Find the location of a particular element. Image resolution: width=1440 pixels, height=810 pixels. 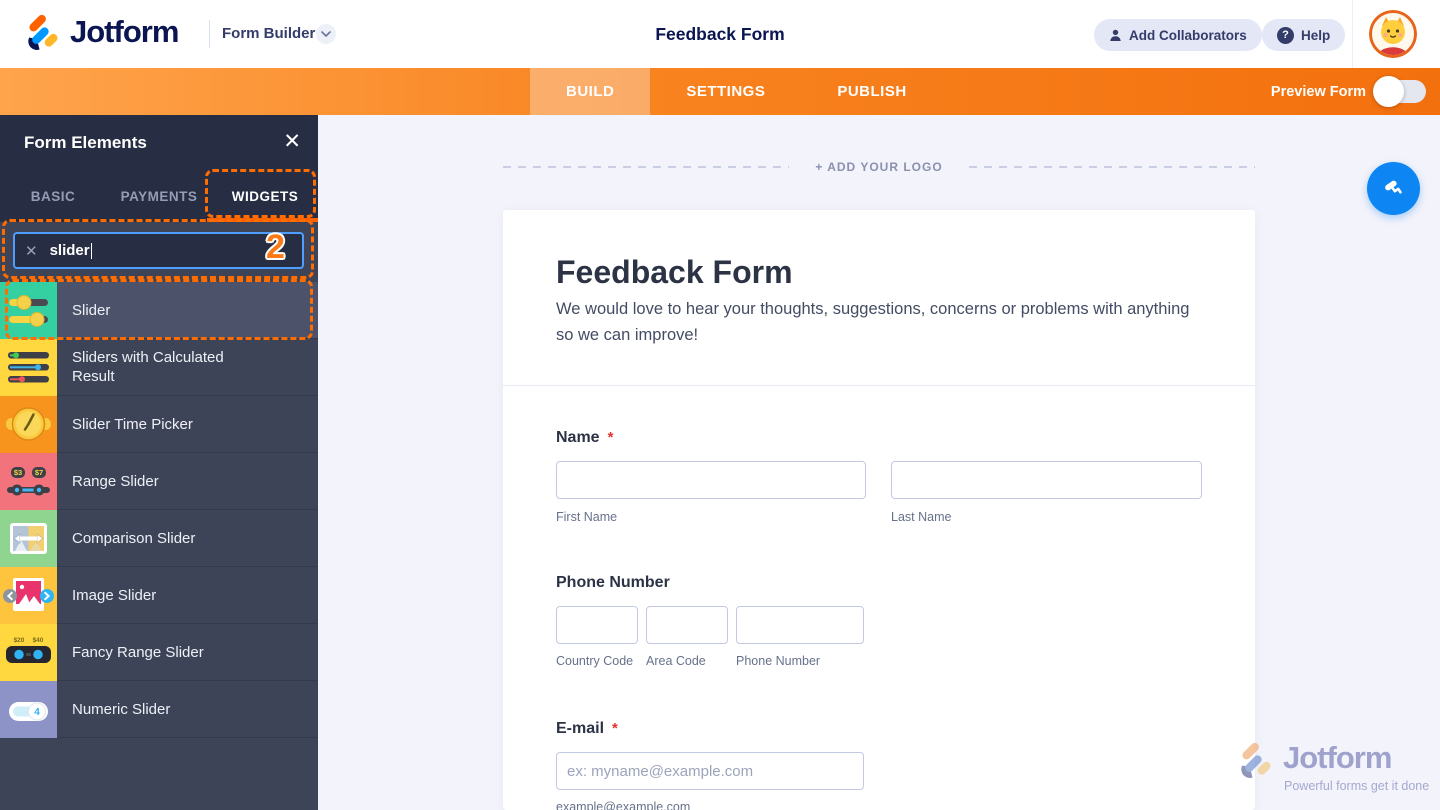

widget-item-sliders-calculated: Sliders with Calculated Result is located at coordinates (159, 367).